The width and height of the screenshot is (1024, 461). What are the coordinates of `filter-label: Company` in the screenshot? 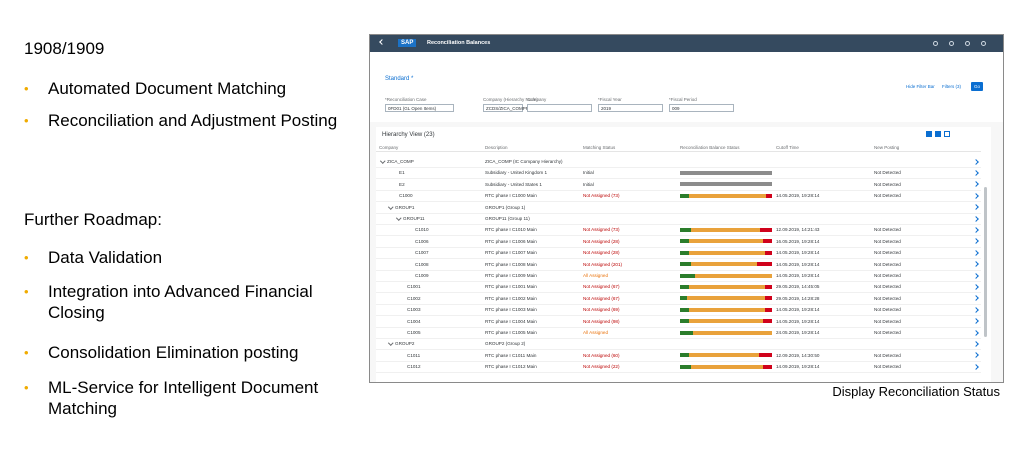 It's located at (537, 99).